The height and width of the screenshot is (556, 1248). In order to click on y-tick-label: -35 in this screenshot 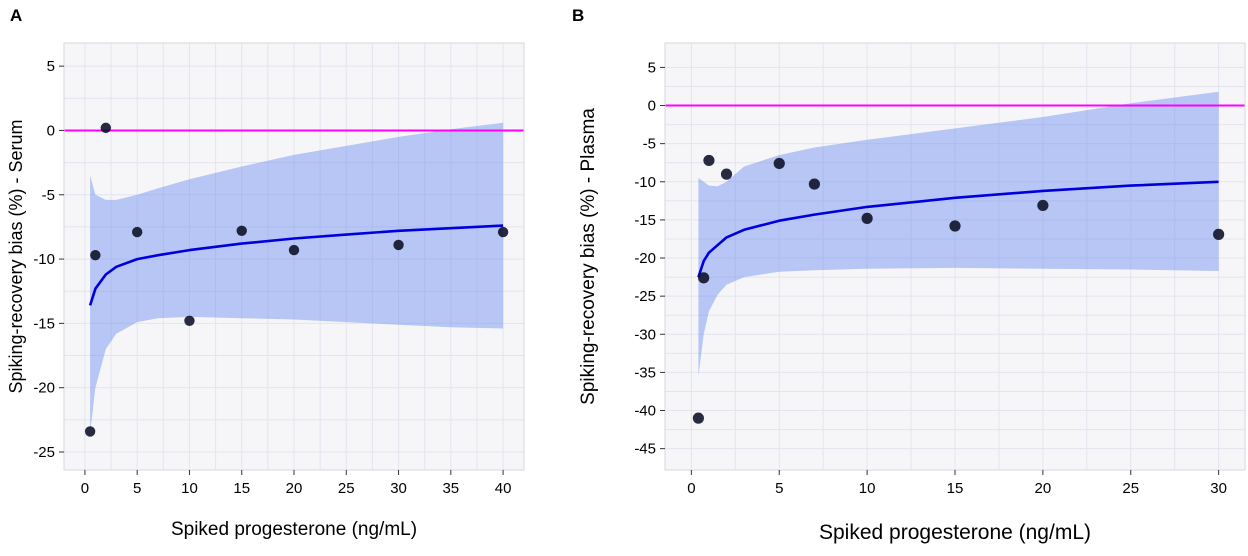, I will do `click(645, 372)`.